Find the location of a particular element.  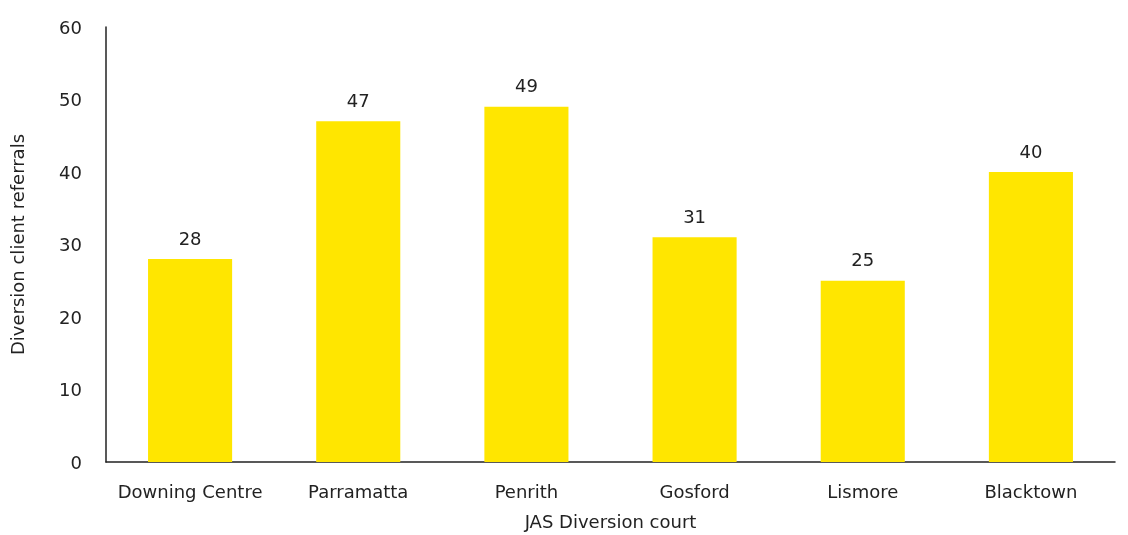

y-tick-label: 50 is located at coordinates (70, 99).